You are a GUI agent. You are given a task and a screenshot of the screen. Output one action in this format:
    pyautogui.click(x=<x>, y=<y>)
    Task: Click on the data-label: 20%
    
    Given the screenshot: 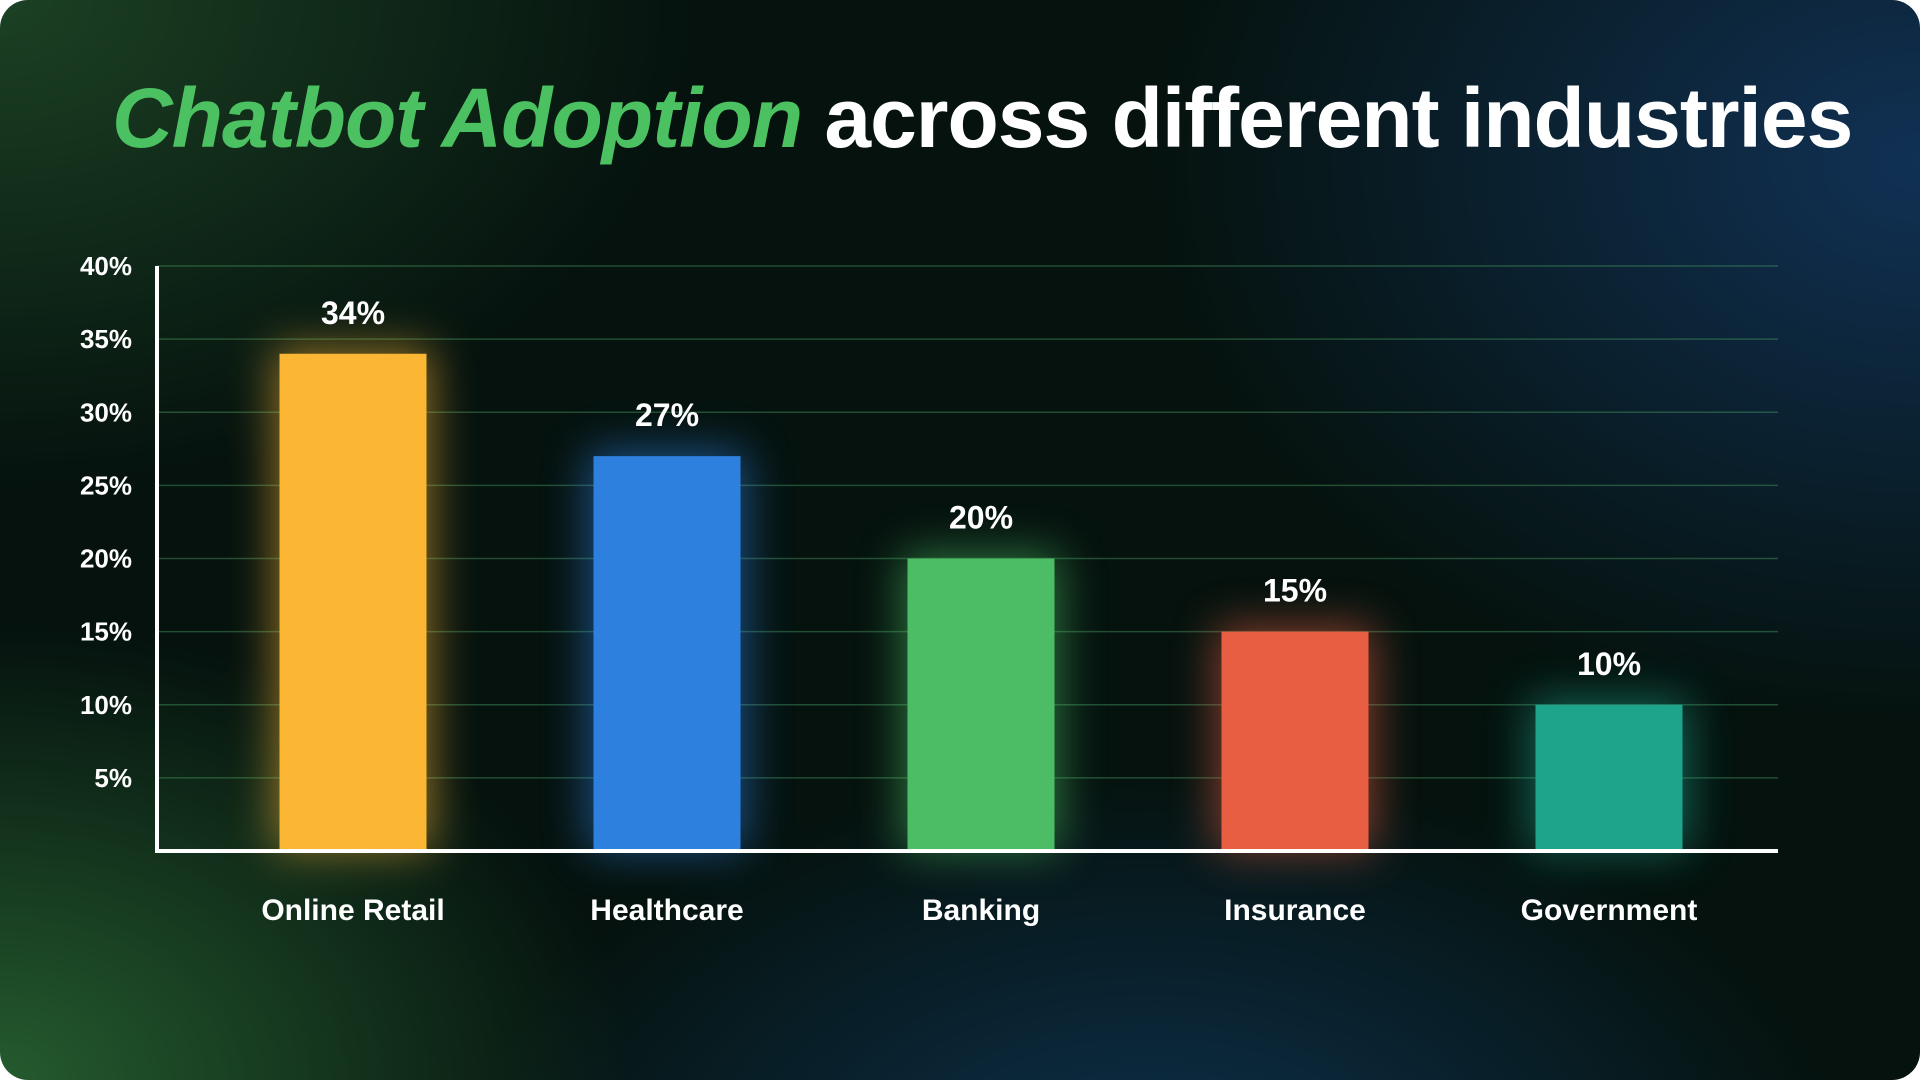 What is the action you would take?
    pyautogui.click(x=981, y=518)
    